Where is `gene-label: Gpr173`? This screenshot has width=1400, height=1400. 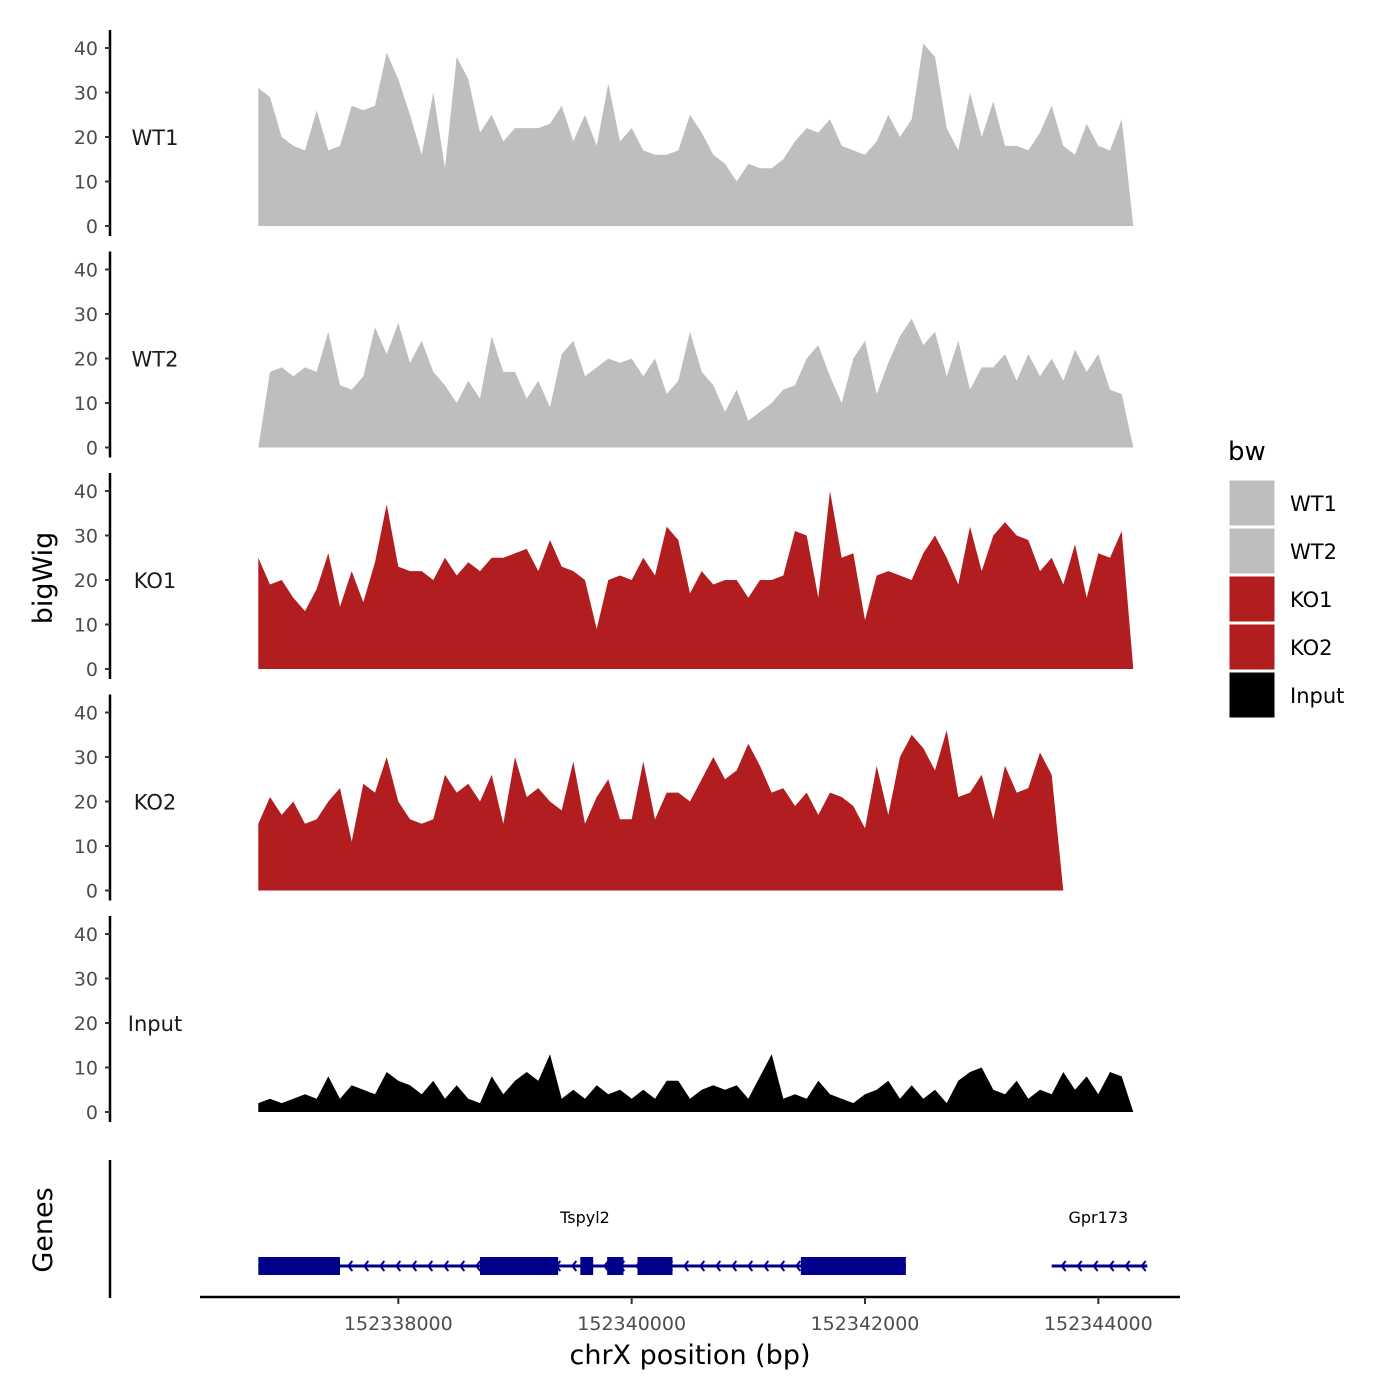 gene-label: Gpr173 is located at coordinates (1098, 1217).